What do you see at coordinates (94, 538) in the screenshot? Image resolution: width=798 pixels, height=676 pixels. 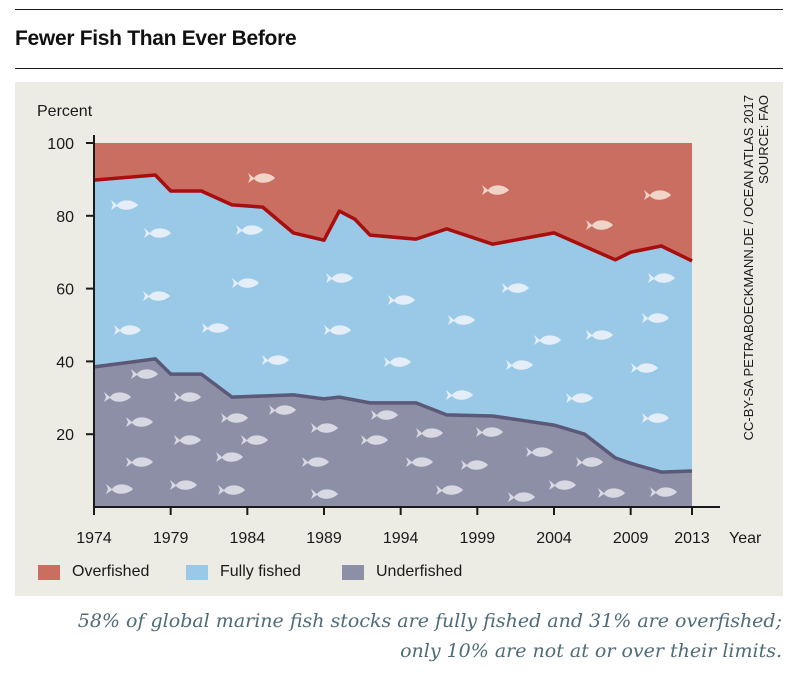 I see `x-tick-label: 1974` at bounding box center [94, 538].